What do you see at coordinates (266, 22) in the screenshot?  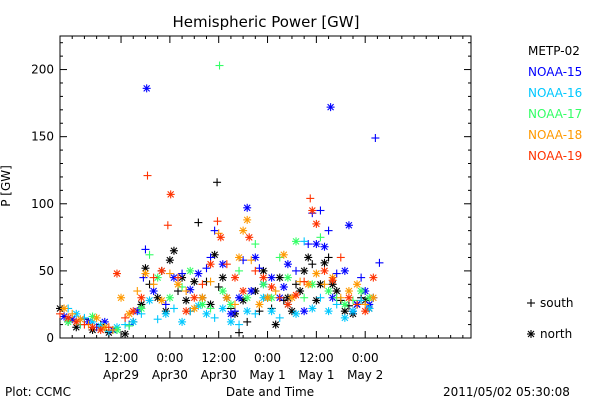 I see `chart-title: Hemispheric Power [GW]` at bounding box center [266, 22].